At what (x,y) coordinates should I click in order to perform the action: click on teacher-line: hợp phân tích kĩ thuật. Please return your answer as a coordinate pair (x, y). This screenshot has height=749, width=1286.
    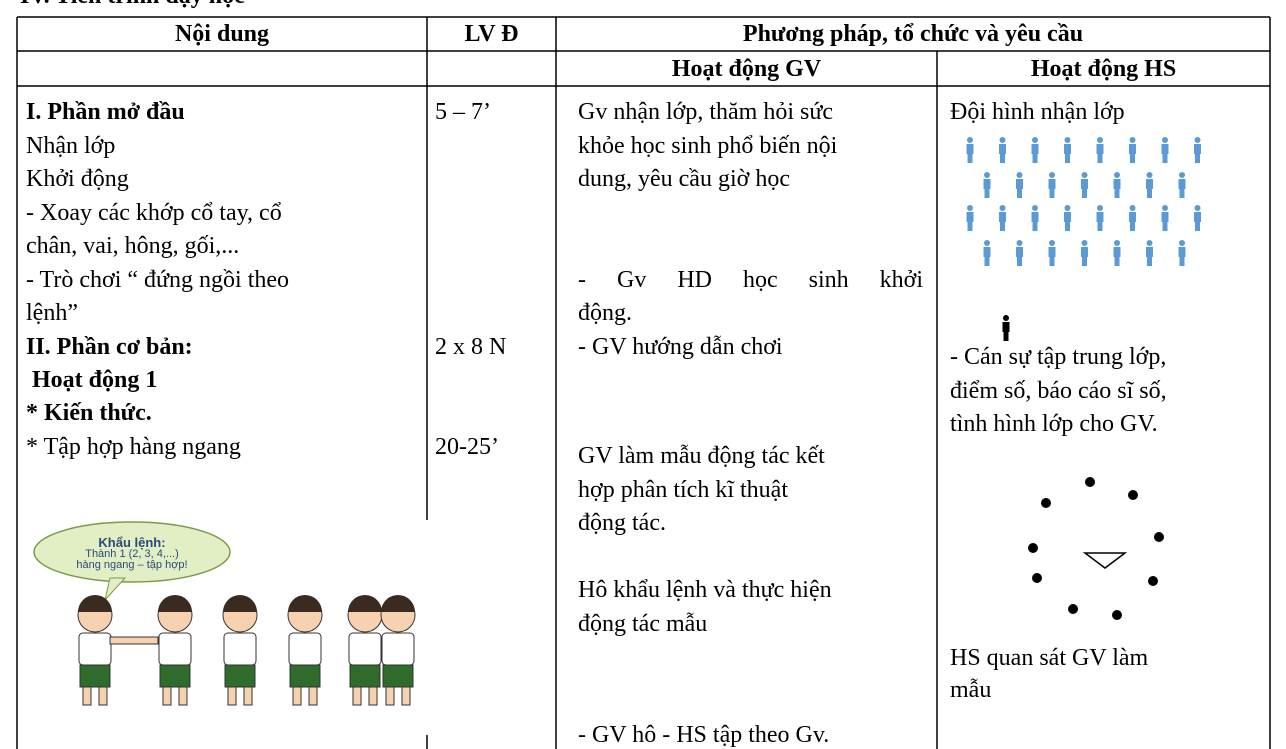
    Looking at the image, I should click on (683, 490).